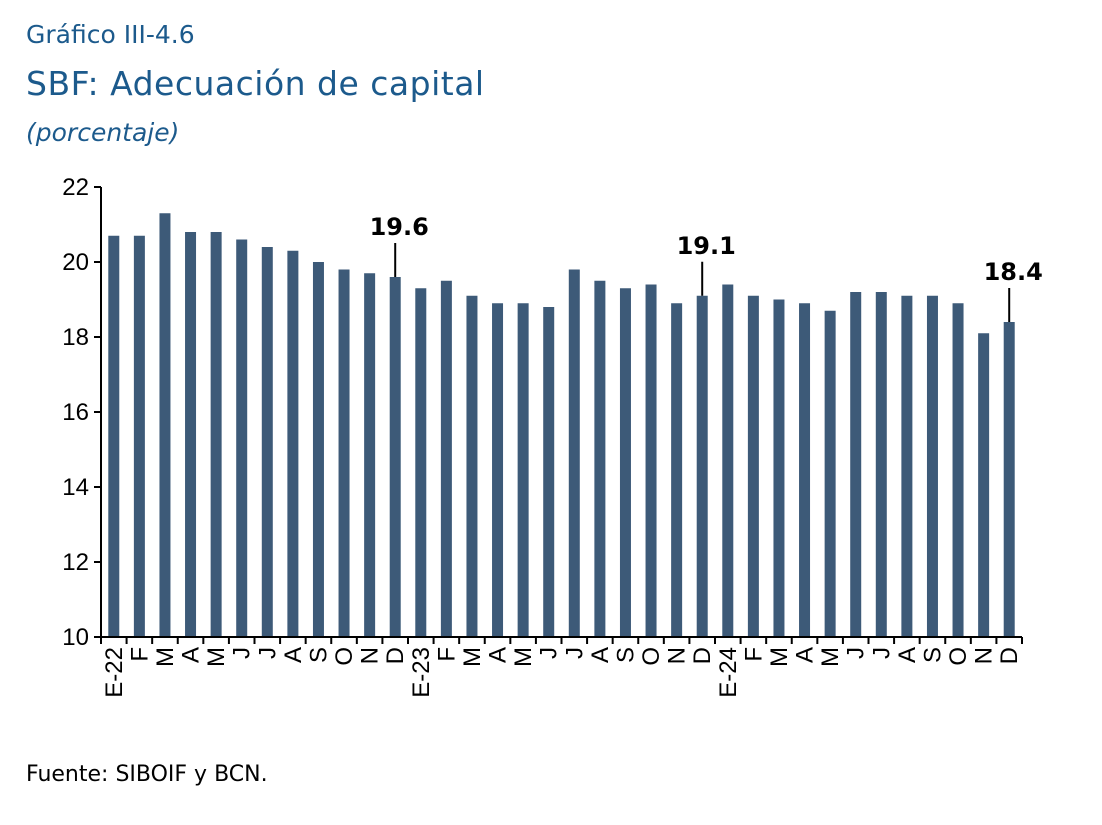 The width and height of the screenshot is (1102, 825). What do you see at coordinates (399, 227) in the screenshot?
I see `data-label: 19.6` at bounding box center [399, 227].